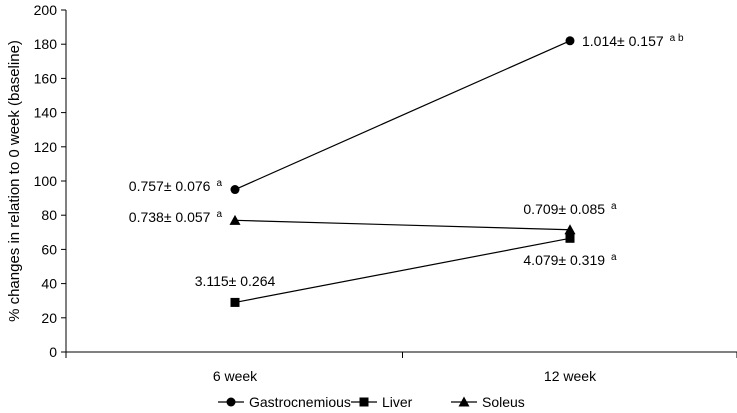 The image size is (737, 413). What do you see at coordinates (49, 318) in the screenshot?
I see `y-tick-label: 20` at bounding box center [49, 318].